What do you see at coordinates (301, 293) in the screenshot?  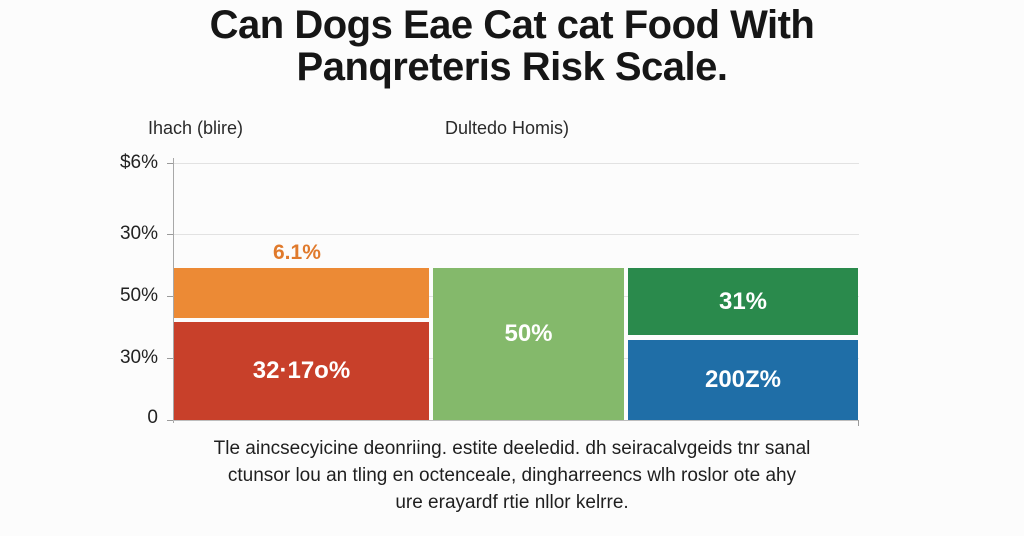 I see `bar-orange` at bounding box center [301, 293].